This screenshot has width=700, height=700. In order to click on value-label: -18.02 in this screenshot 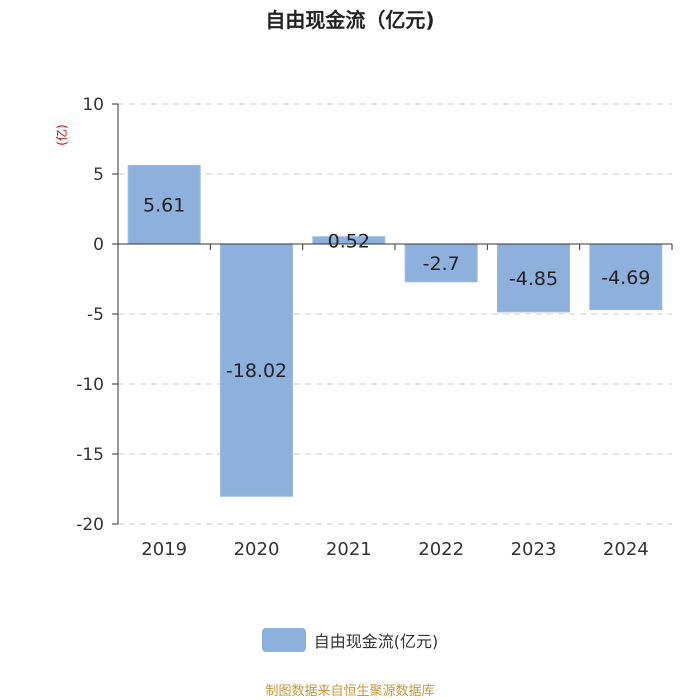, I will do `click(256, 371)`.